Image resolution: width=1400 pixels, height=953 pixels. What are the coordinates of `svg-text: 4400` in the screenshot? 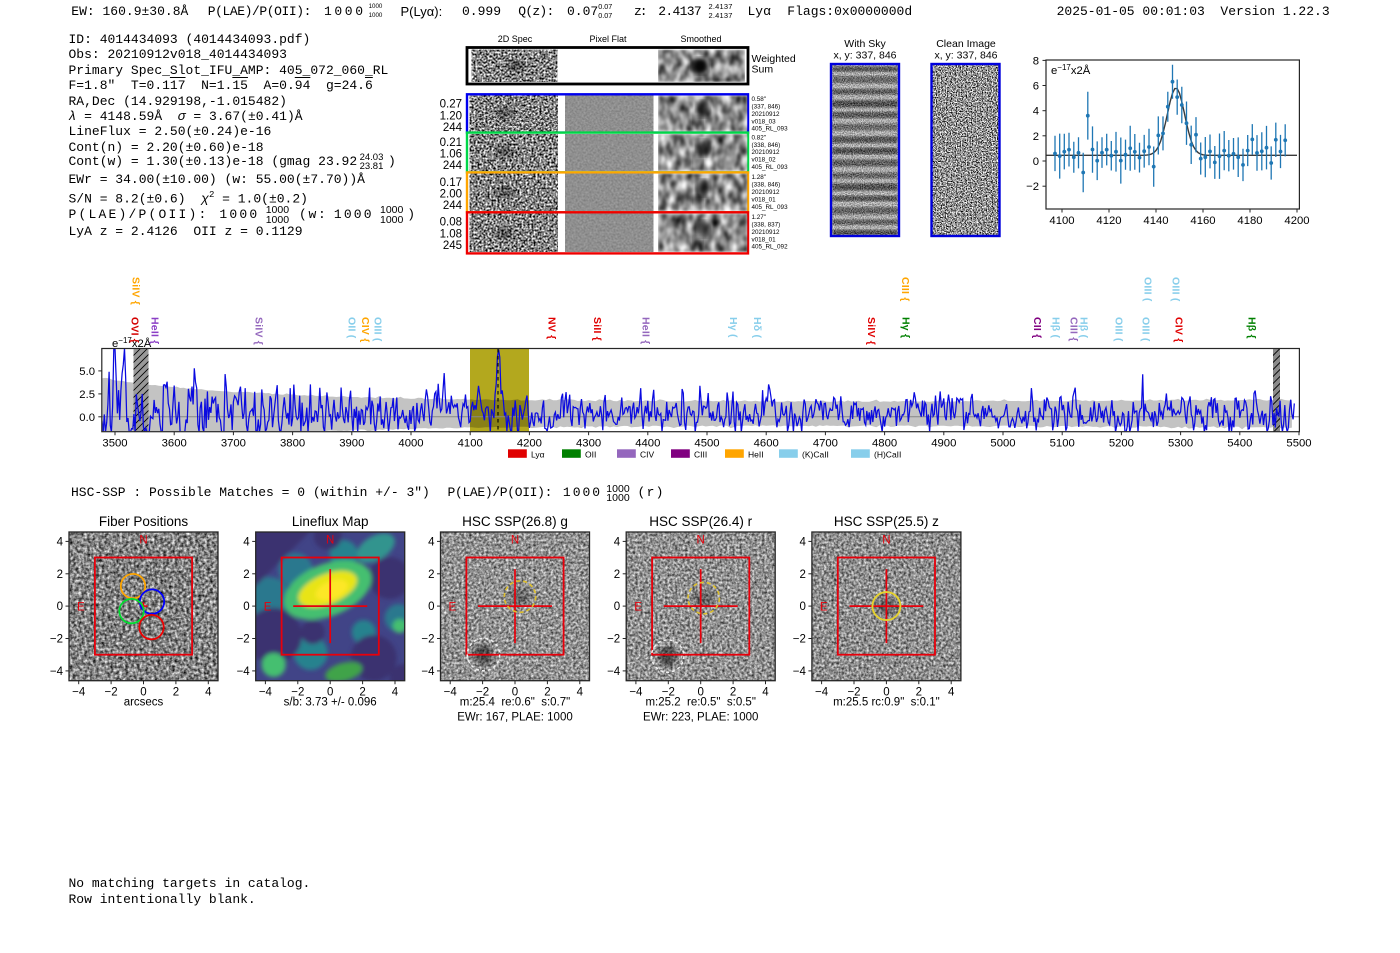 It's located at (647, 444).